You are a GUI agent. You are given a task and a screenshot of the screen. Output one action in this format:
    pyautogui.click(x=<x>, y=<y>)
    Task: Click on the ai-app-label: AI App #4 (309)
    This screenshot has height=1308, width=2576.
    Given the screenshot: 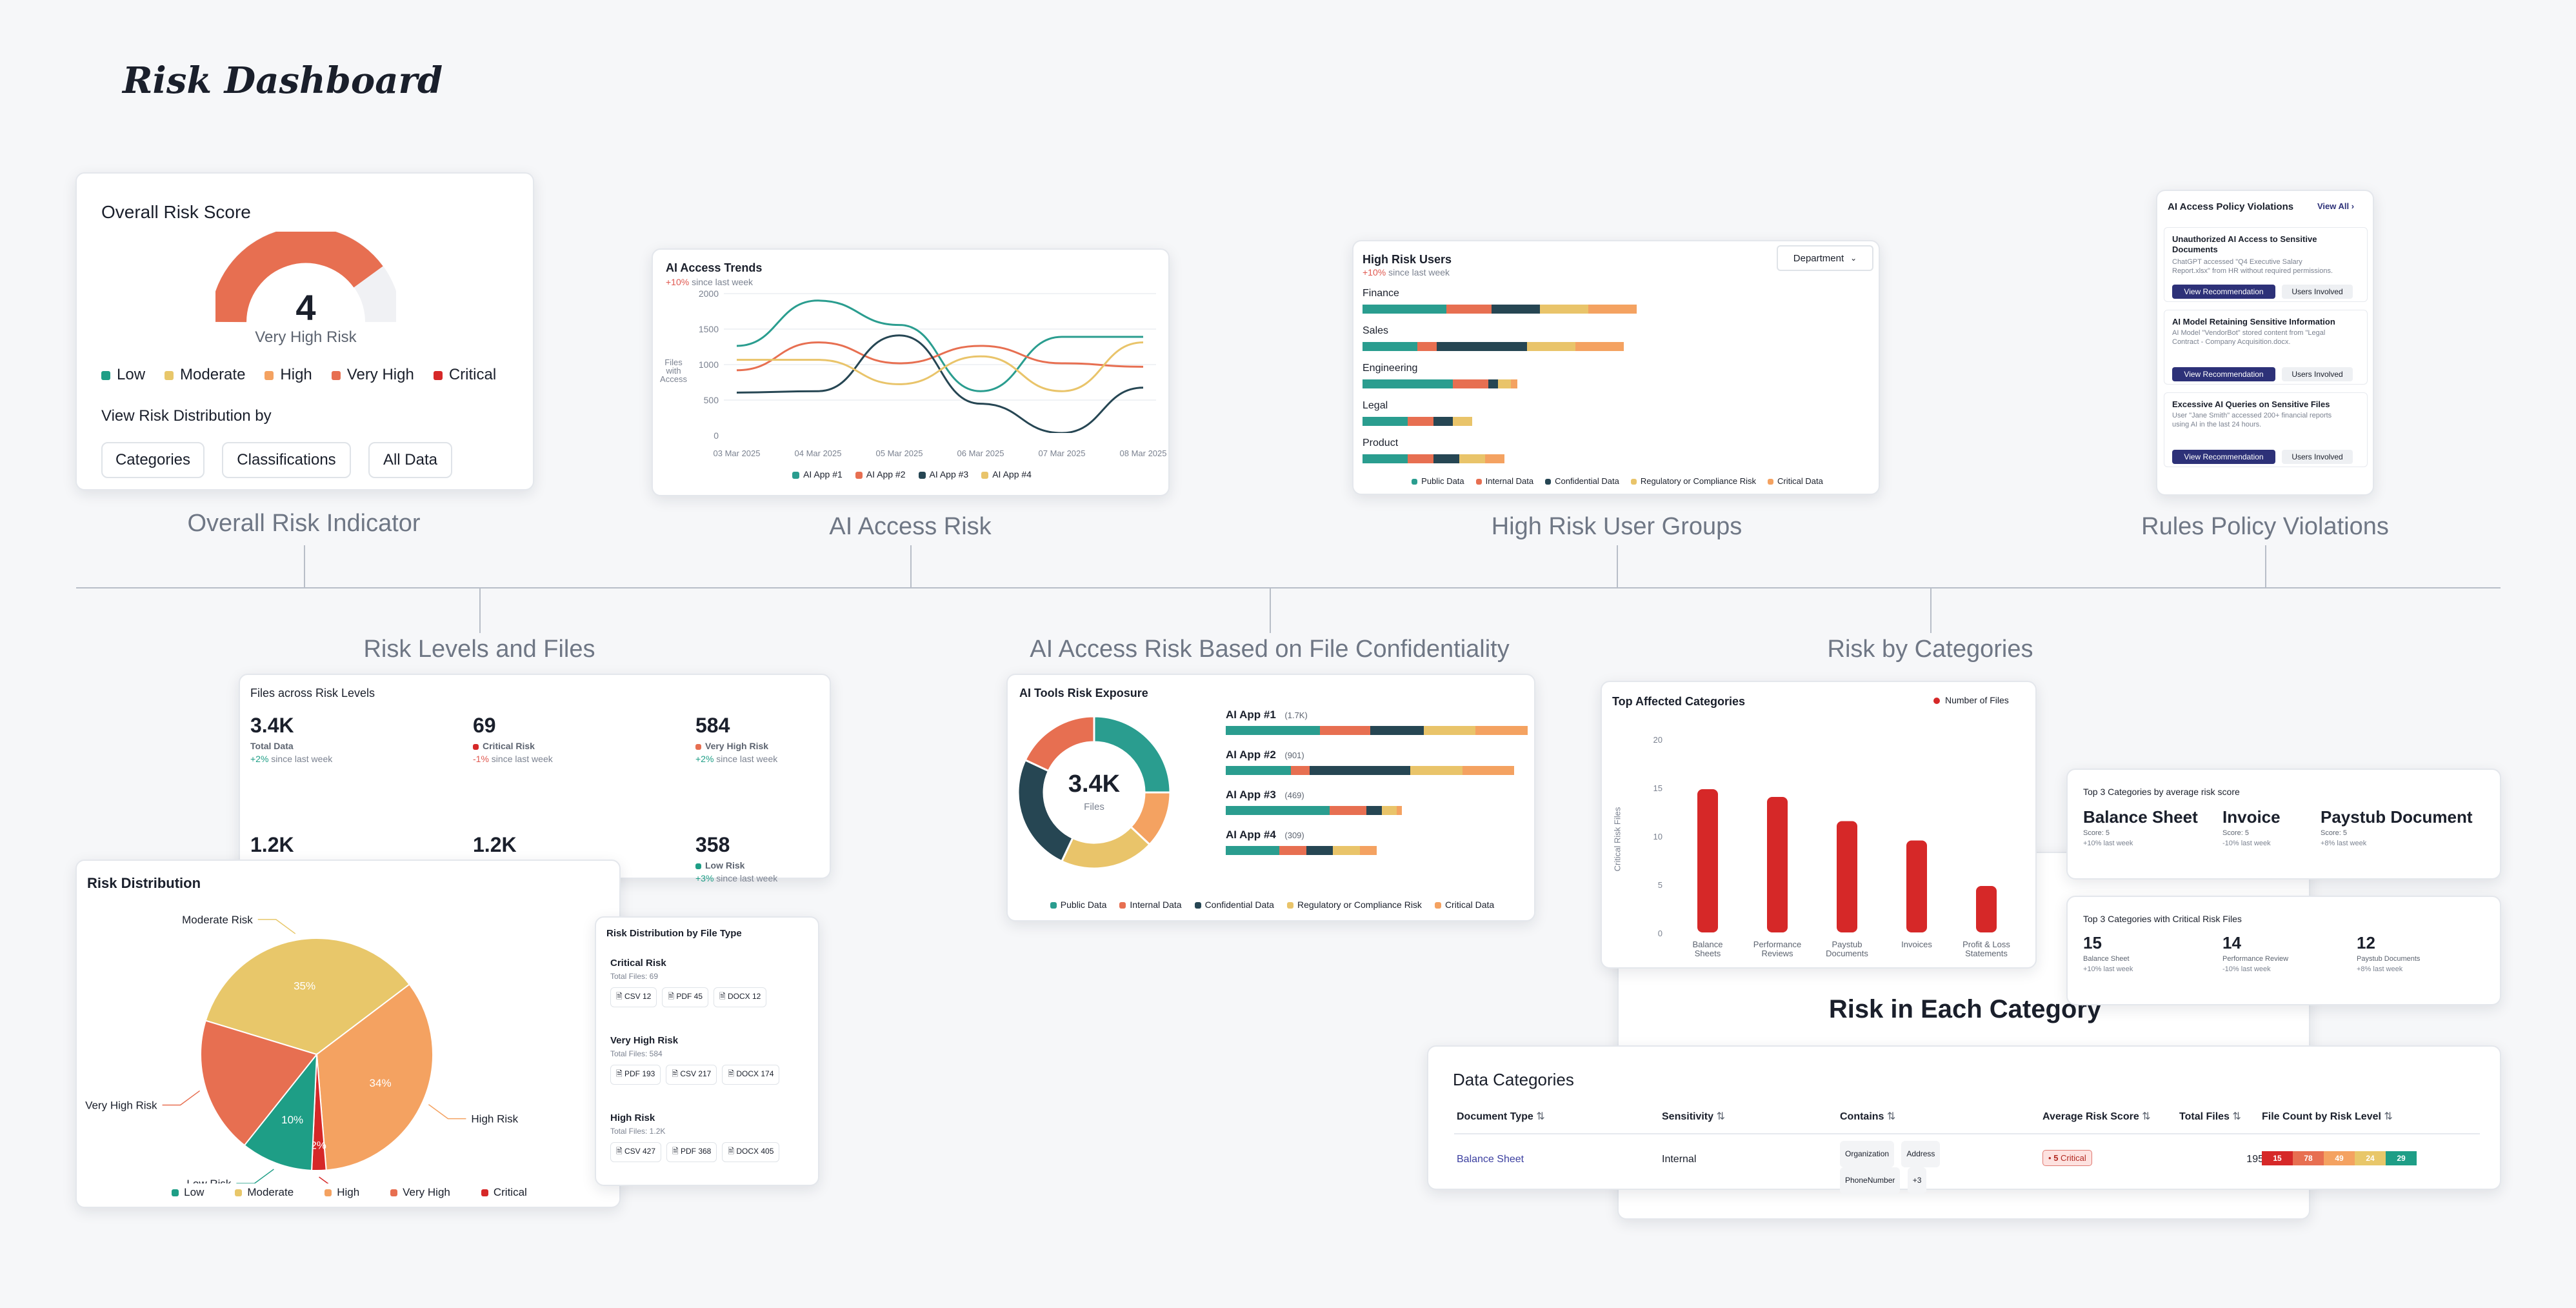 What is the action you would take?
    pyautogui.click(x=1265, y=835)
    